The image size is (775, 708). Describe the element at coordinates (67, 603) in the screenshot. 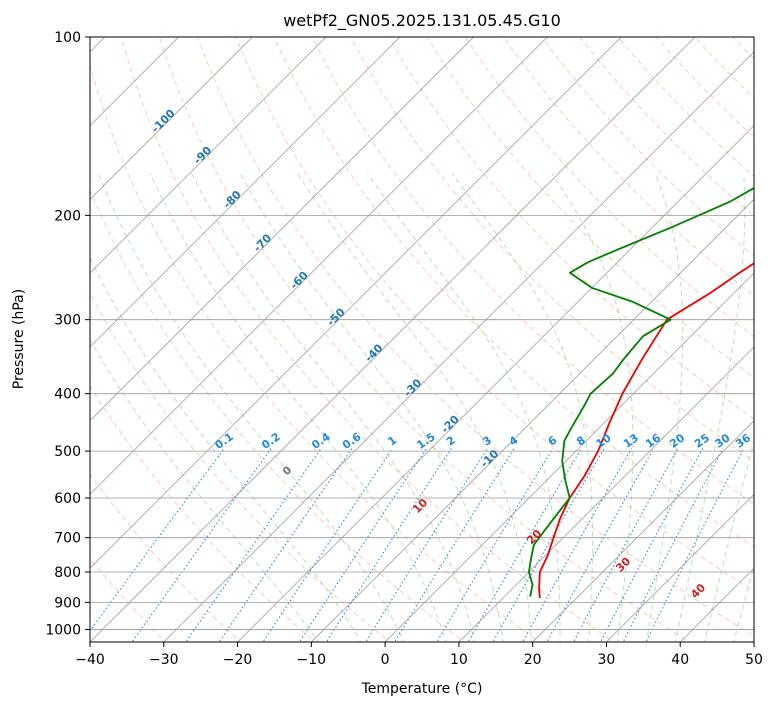

I see `y-tick-label: 900` at that location.